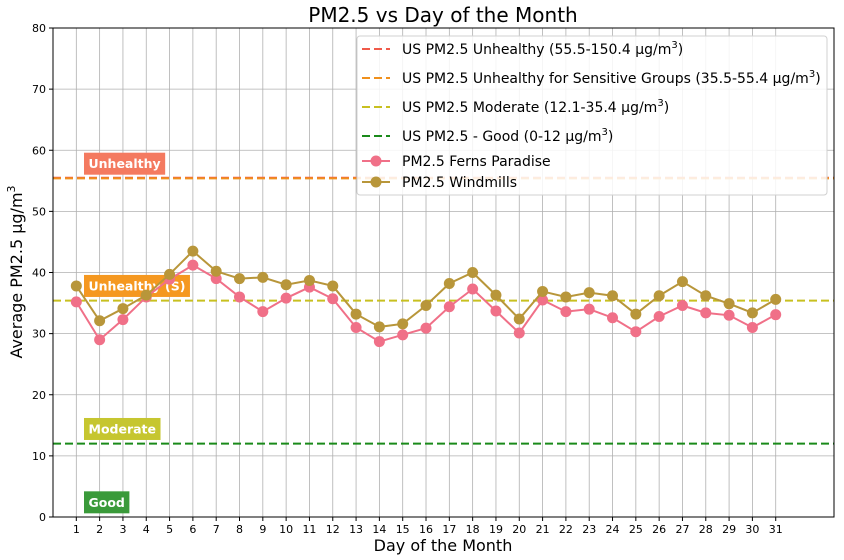 This screenshot has width=844, height=560. I want to click on x-tick-label: 19, so click(496, 529).